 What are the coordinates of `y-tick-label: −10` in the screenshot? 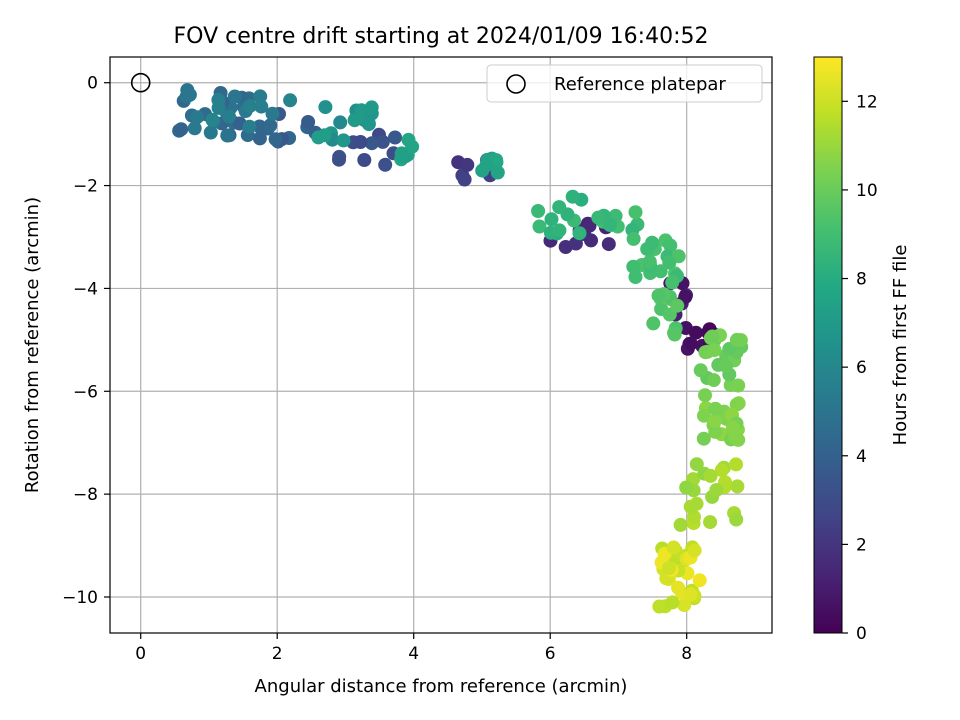 It's located at (80, 598).